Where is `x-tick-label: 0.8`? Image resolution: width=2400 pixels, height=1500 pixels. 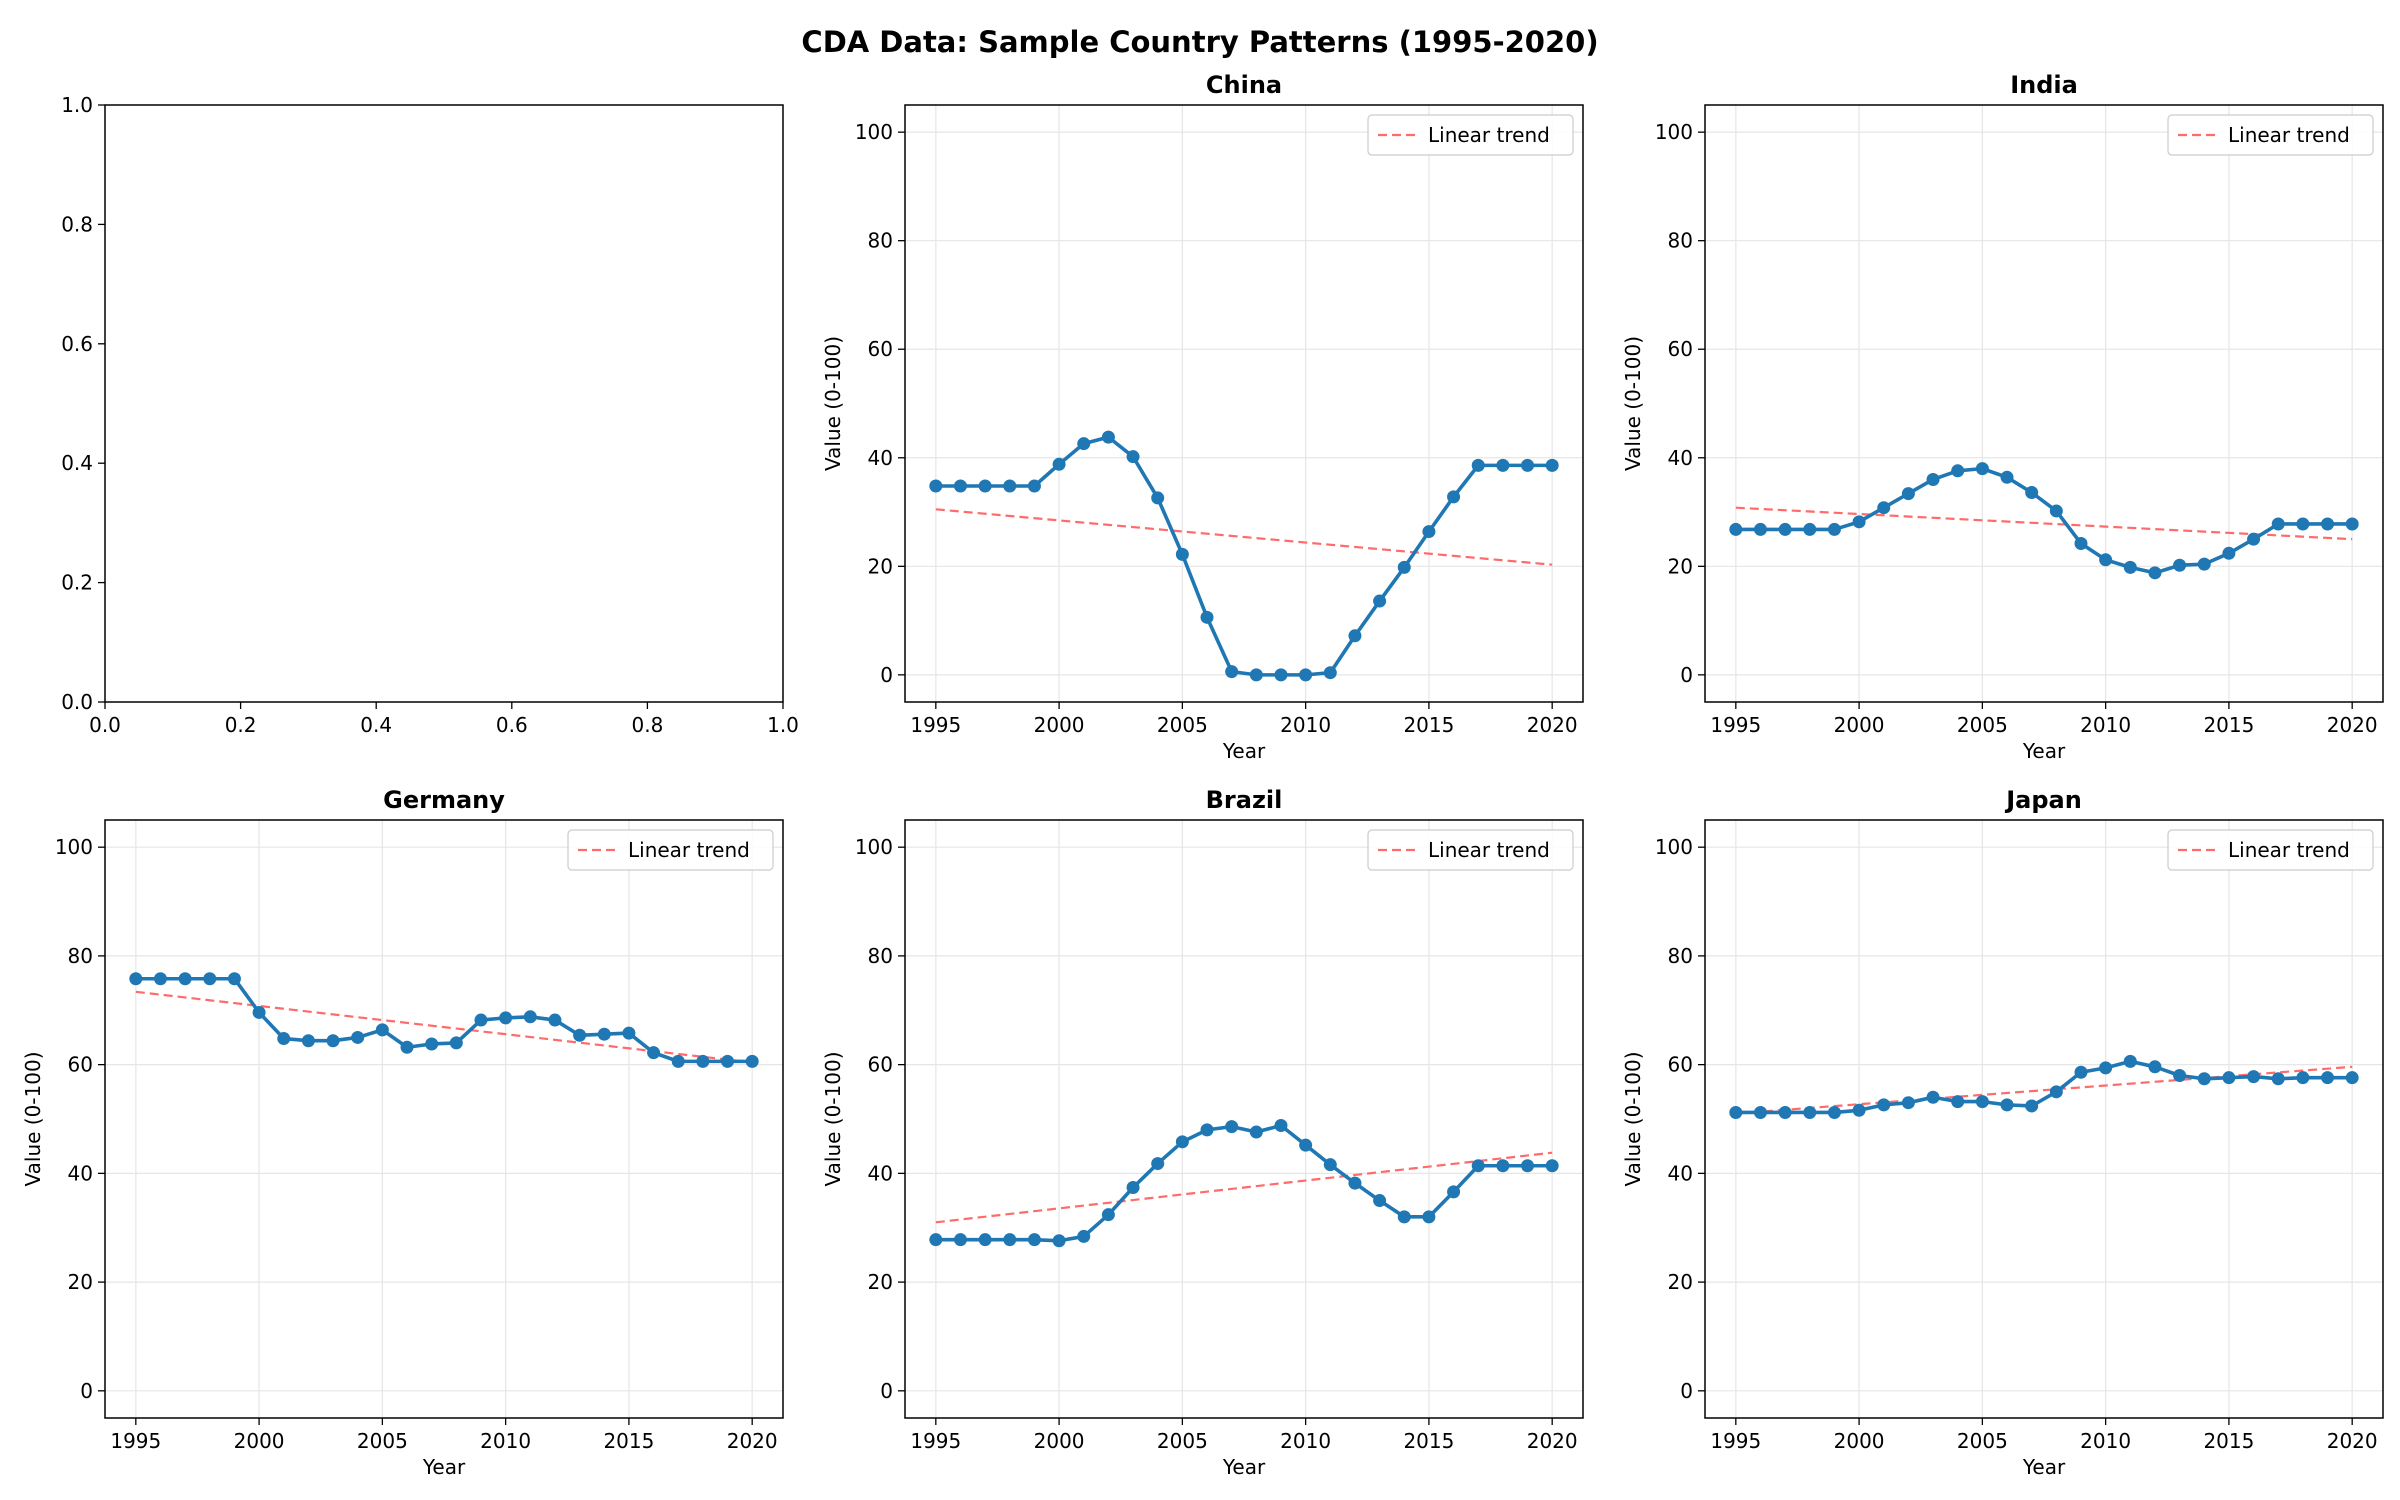 x-tick-label: 0.8 is located at coordinates (647, 725).